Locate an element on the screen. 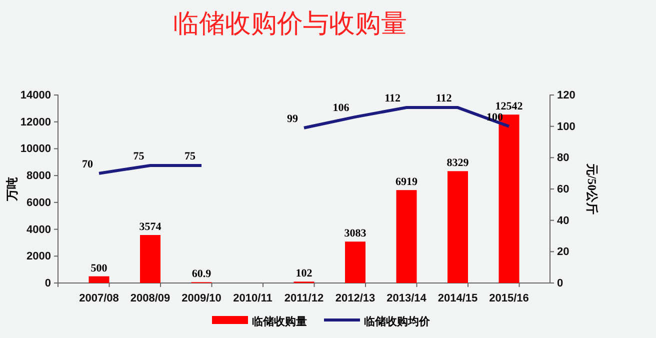 The width and height of the screenshot is (656, 338). data-label: 70 is located at coordinates (88, 164).